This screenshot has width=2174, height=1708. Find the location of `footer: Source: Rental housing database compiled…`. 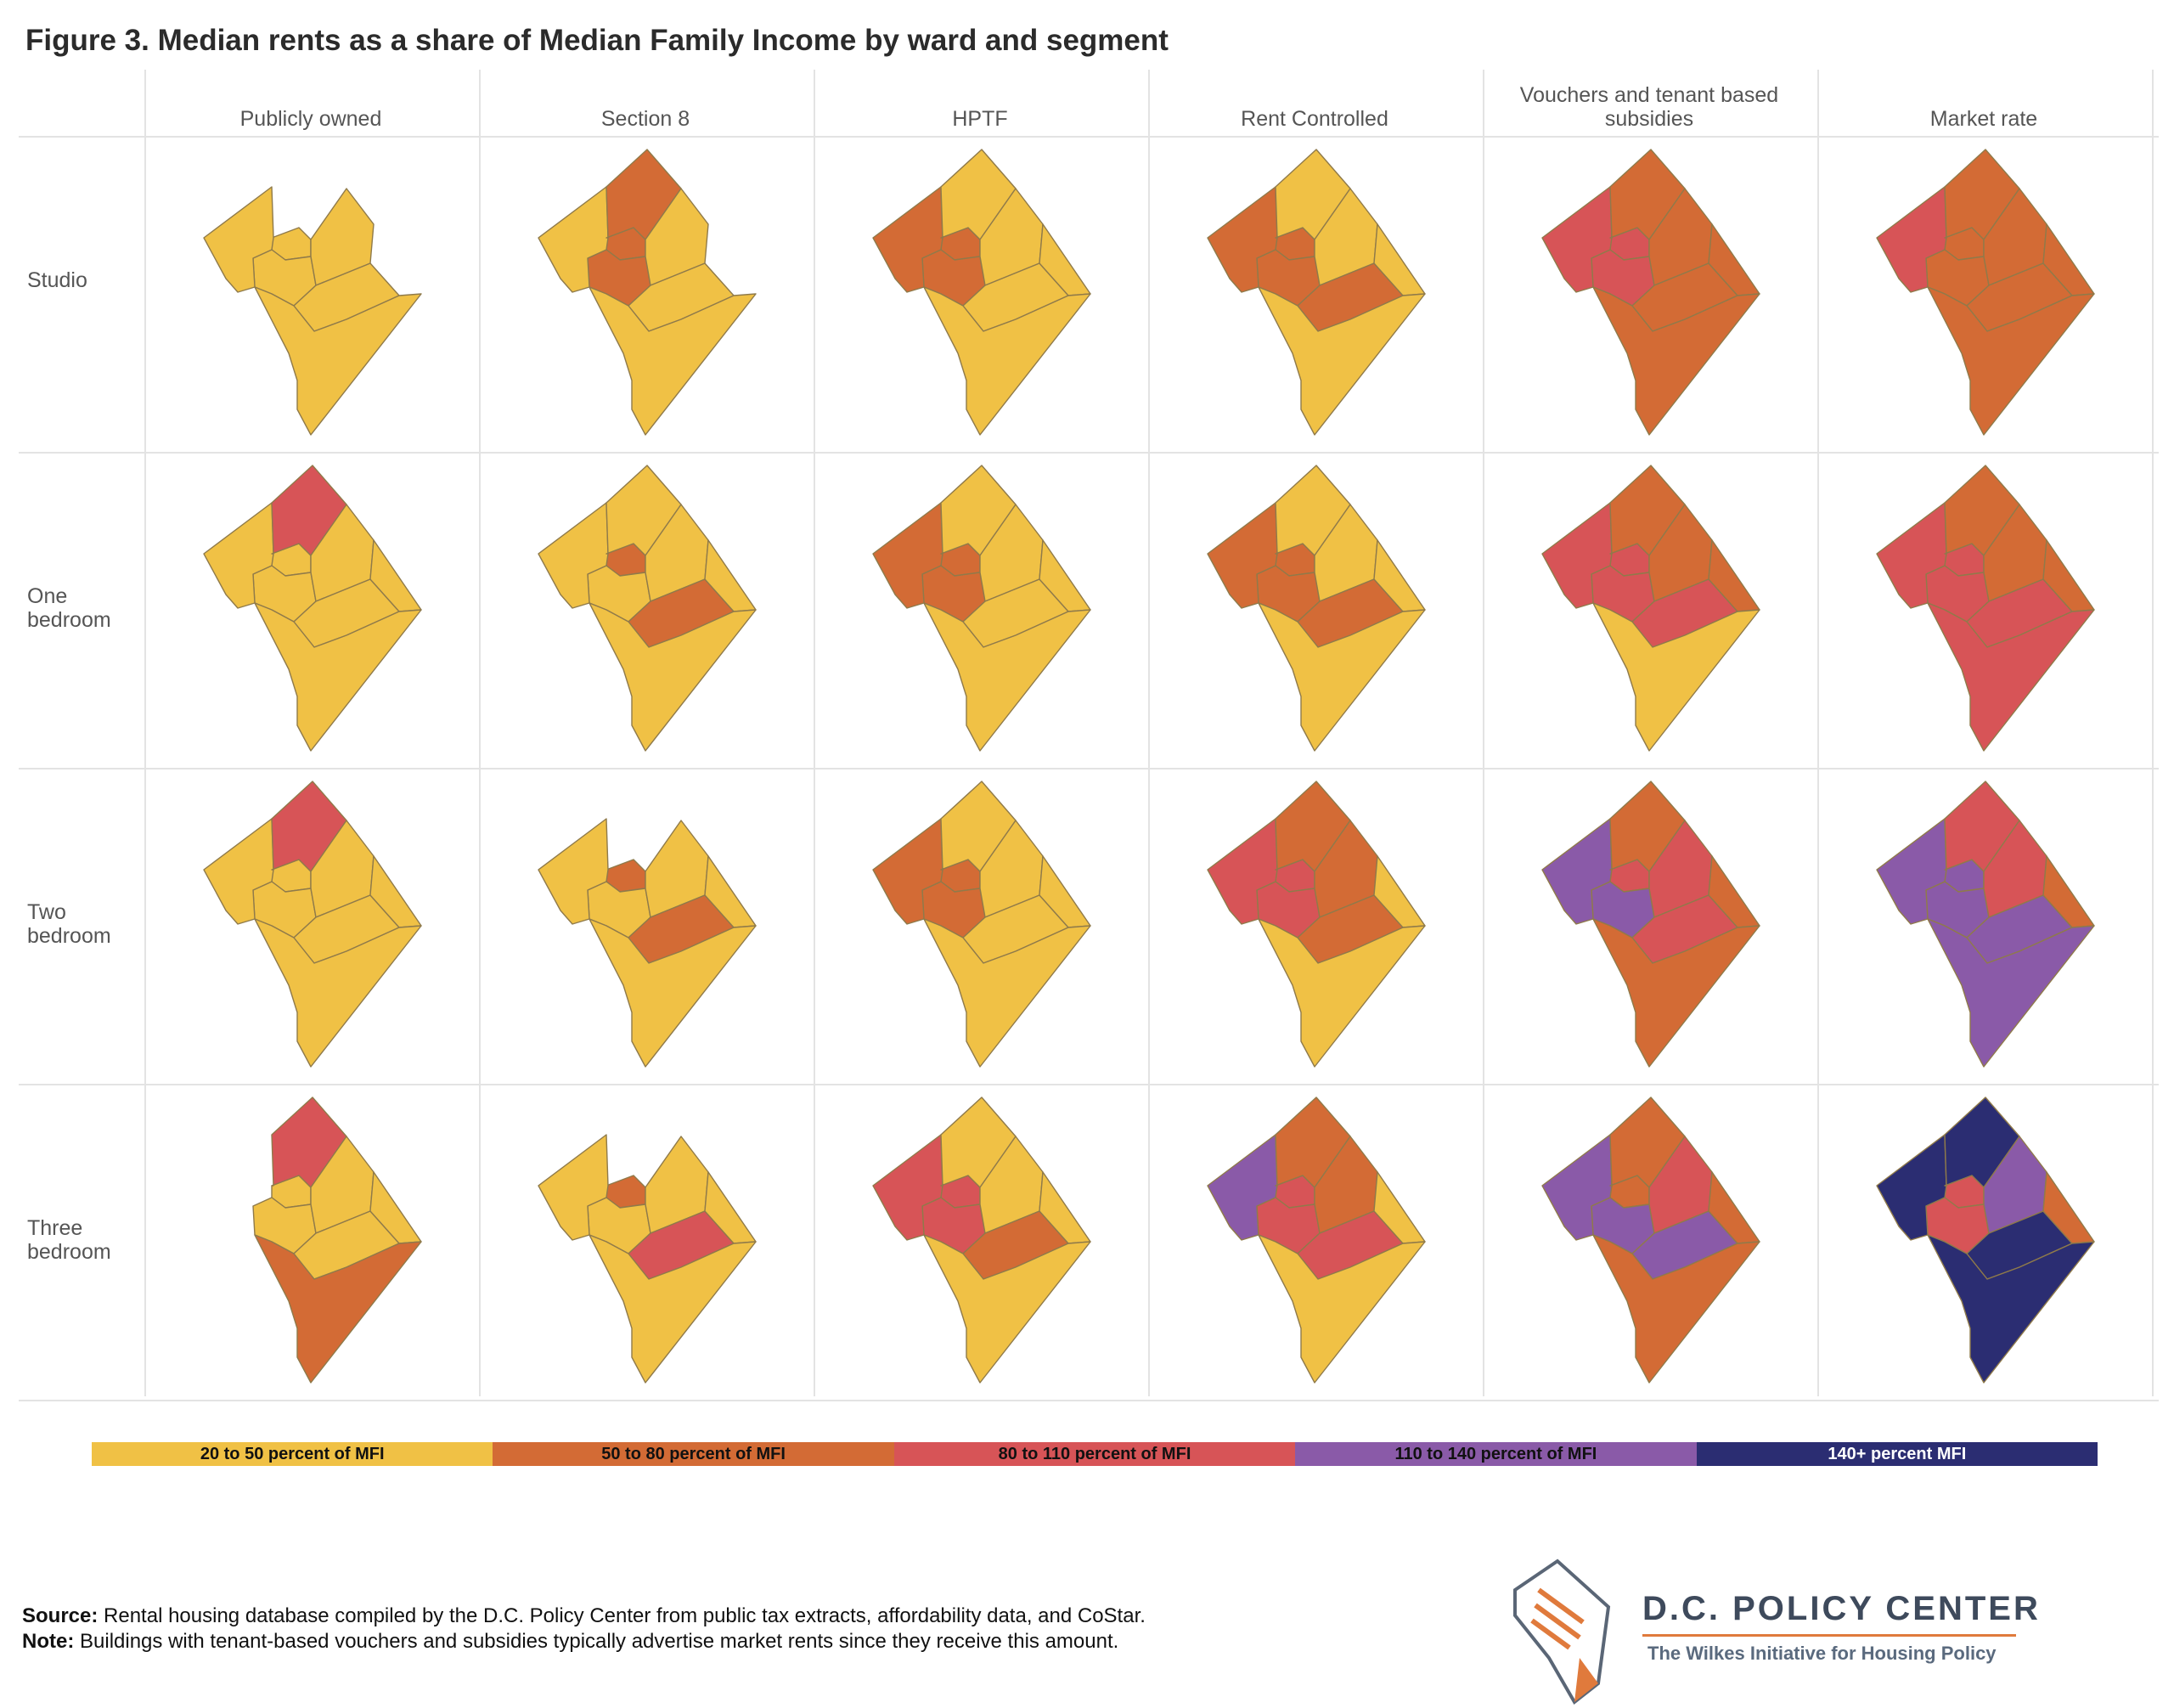

footer: Source: Rental housing database compiled… is located at coordinates (584, 1629).